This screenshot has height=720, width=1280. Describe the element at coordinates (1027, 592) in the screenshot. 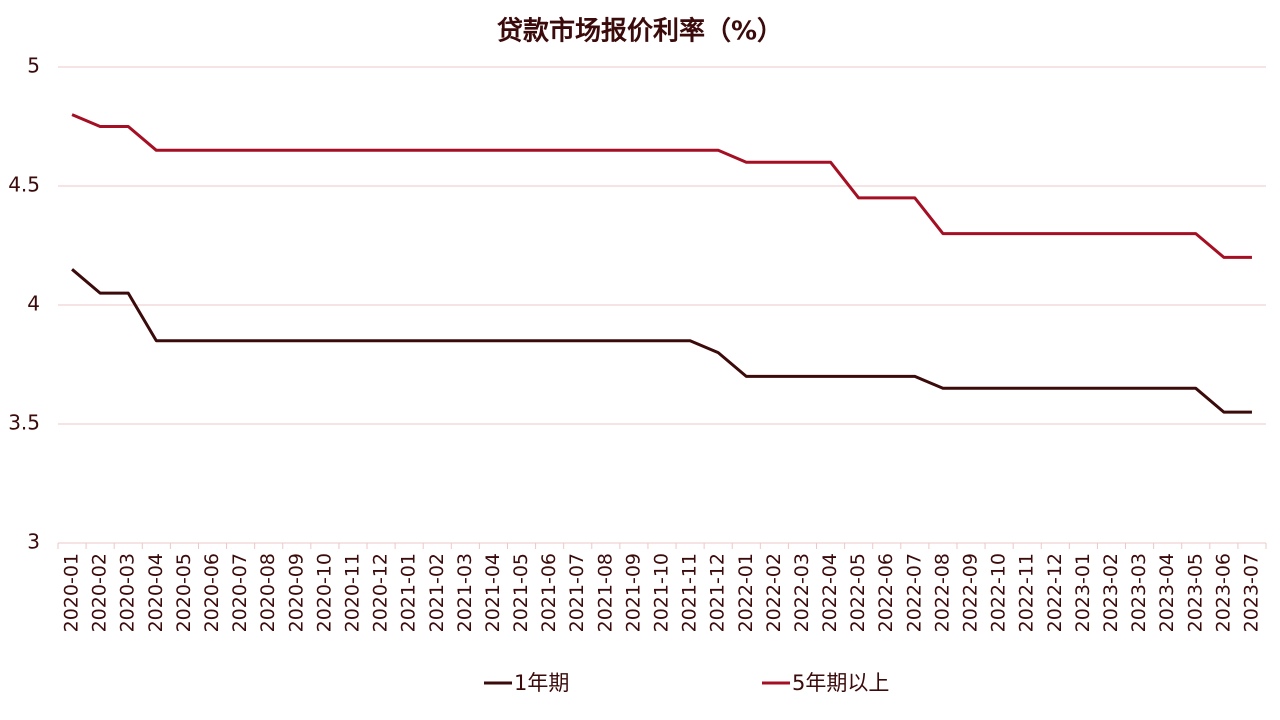

I see `x-tick-label: 2022-11` at that location.